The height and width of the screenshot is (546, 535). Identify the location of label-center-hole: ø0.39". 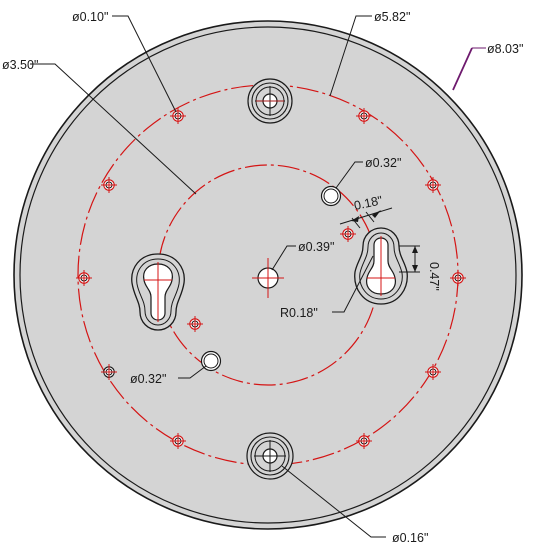
(316, 247).